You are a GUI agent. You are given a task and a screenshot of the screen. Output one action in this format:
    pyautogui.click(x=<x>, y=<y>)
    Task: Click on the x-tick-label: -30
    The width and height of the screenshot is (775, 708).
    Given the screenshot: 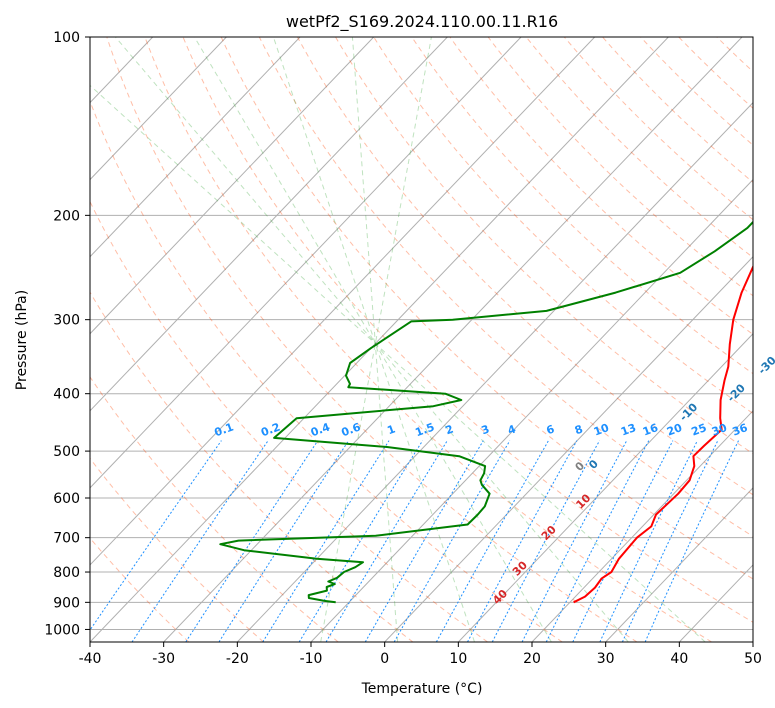 What is the action you would take?
    pyautogui.click(x=163, y=659)
    